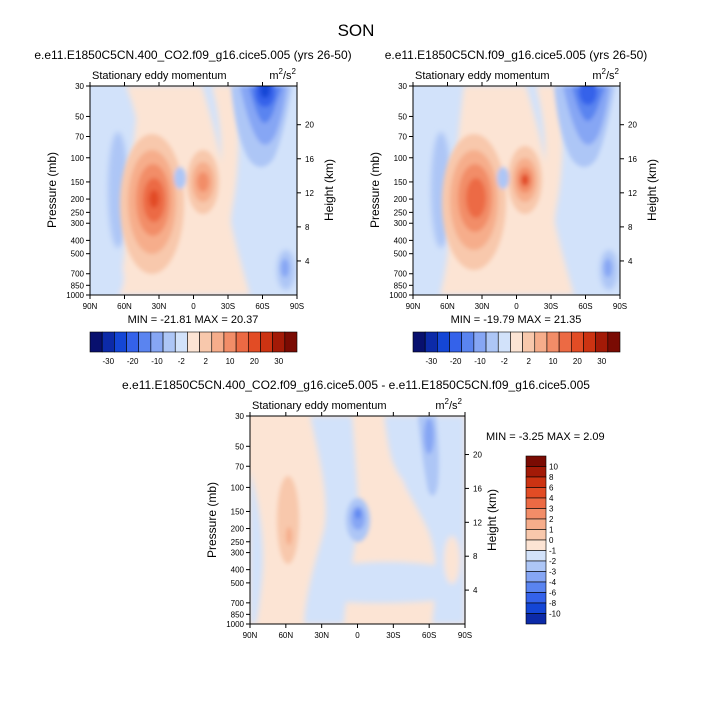 The height and width of the screenshot is (714, 713). I want to click on colorbar-2: -30 -20 -10 -2 2 10 20 30, so click(516, 348).